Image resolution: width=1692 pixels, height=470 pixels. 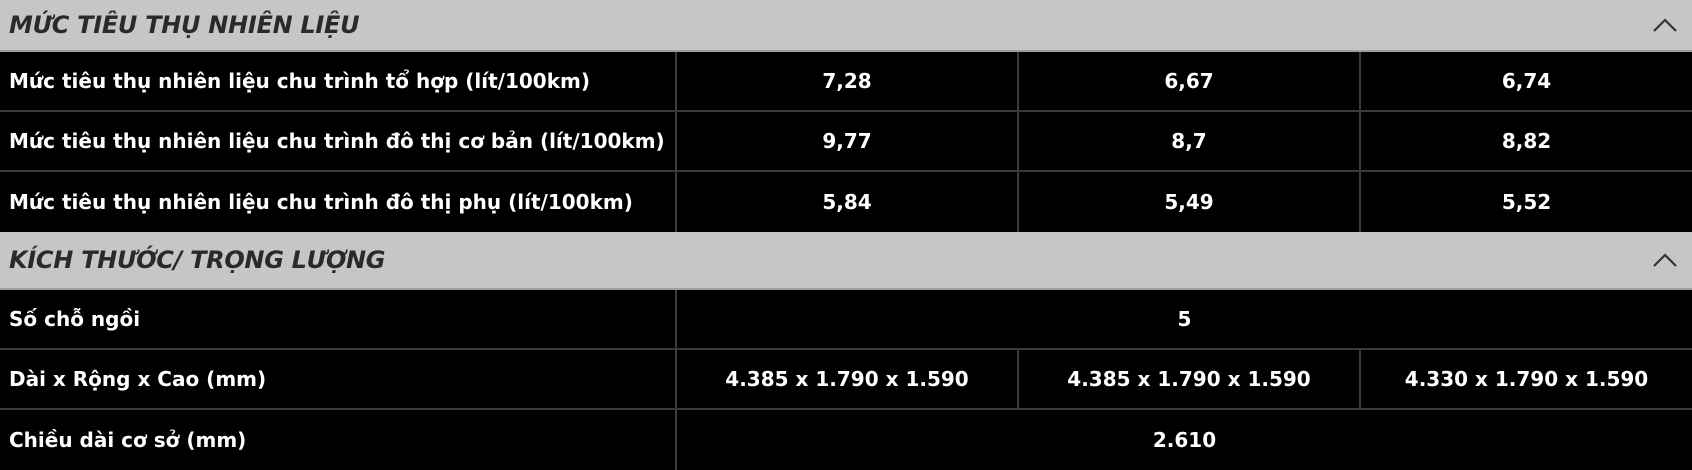 I want to click on row-value: 2.610, so click(x=1184, y=440).